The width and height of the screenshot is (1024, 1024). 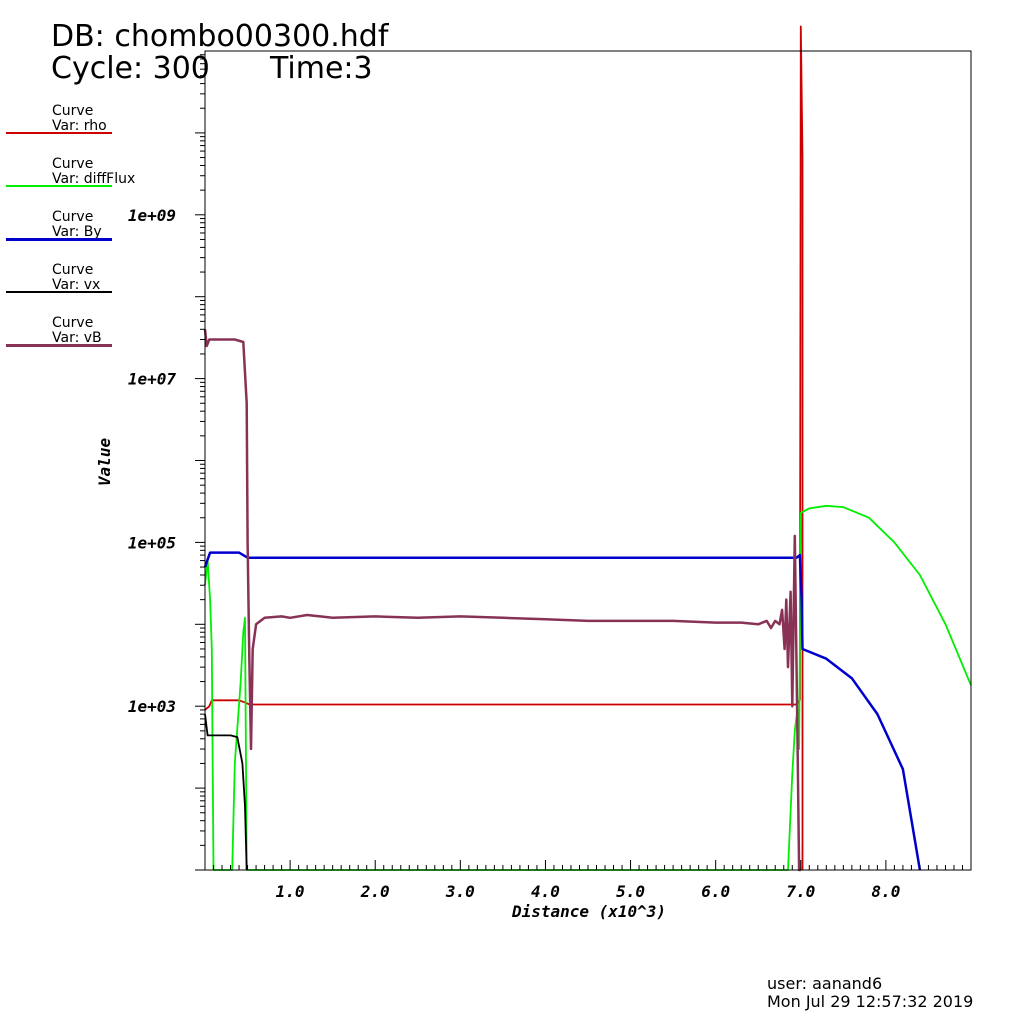 I want to click on time-label: Time:3, so click(x=321, y=68).